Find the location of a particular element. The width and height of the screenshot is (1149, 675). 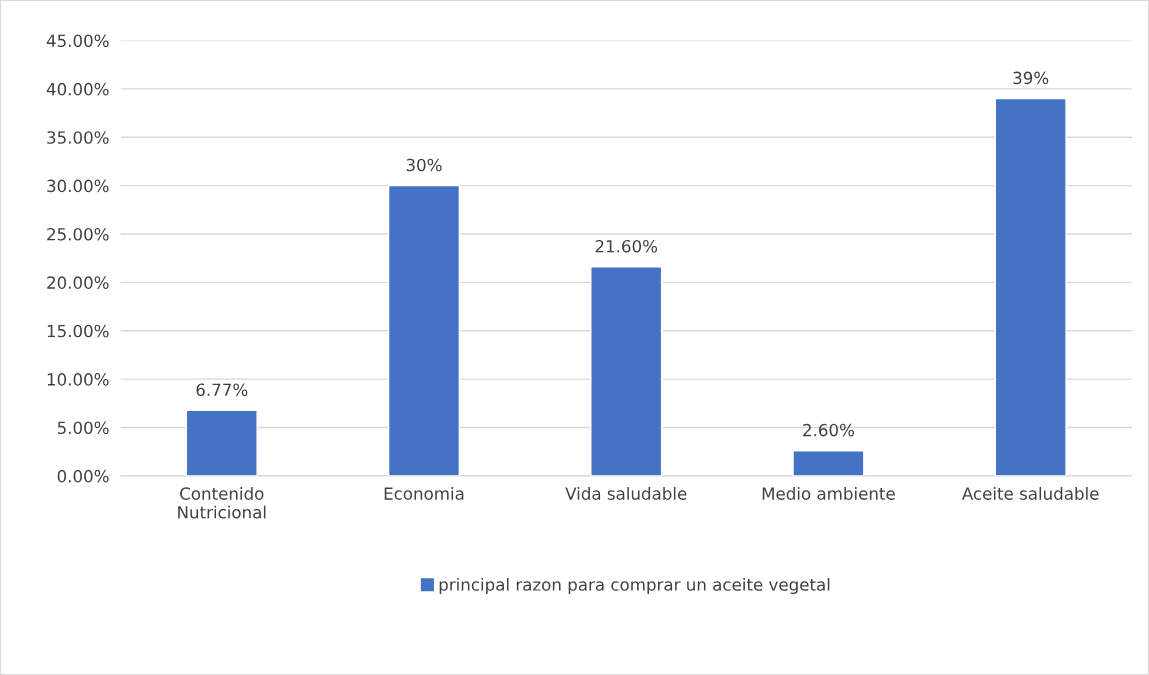

x-tick-label: Medio ambiente is located at coordinates (828, 493).